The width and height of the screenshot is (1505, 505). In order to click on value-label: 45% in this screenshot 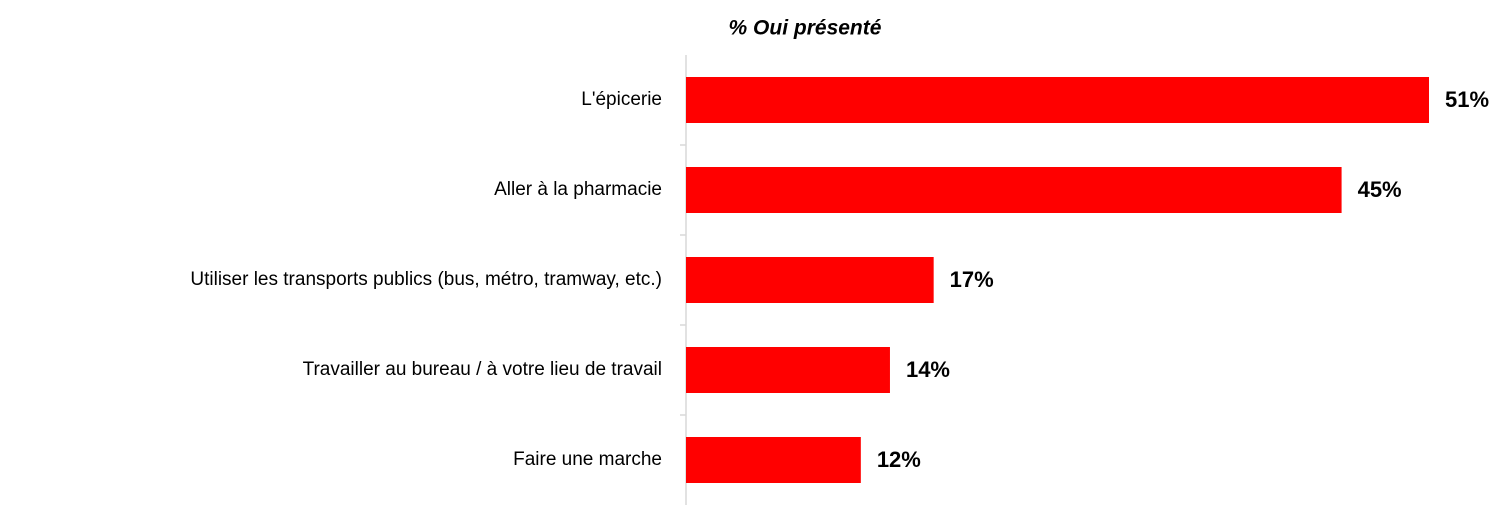, I will do `click(1380, 189)`.